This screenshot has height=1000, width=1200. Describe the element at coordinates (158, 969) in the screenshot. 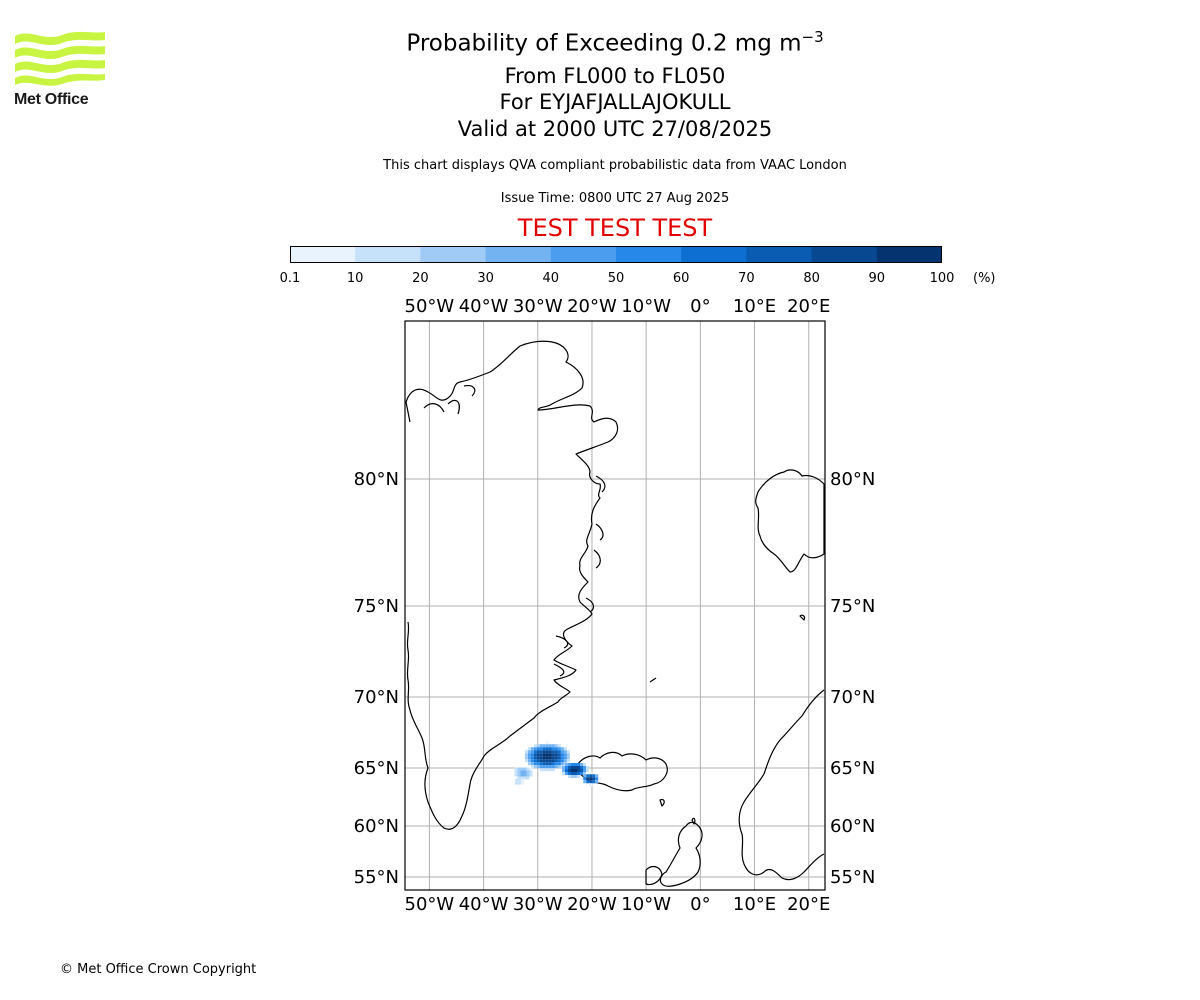

I see `copyright-notice: © Met Office Crown Copyright` at that location.